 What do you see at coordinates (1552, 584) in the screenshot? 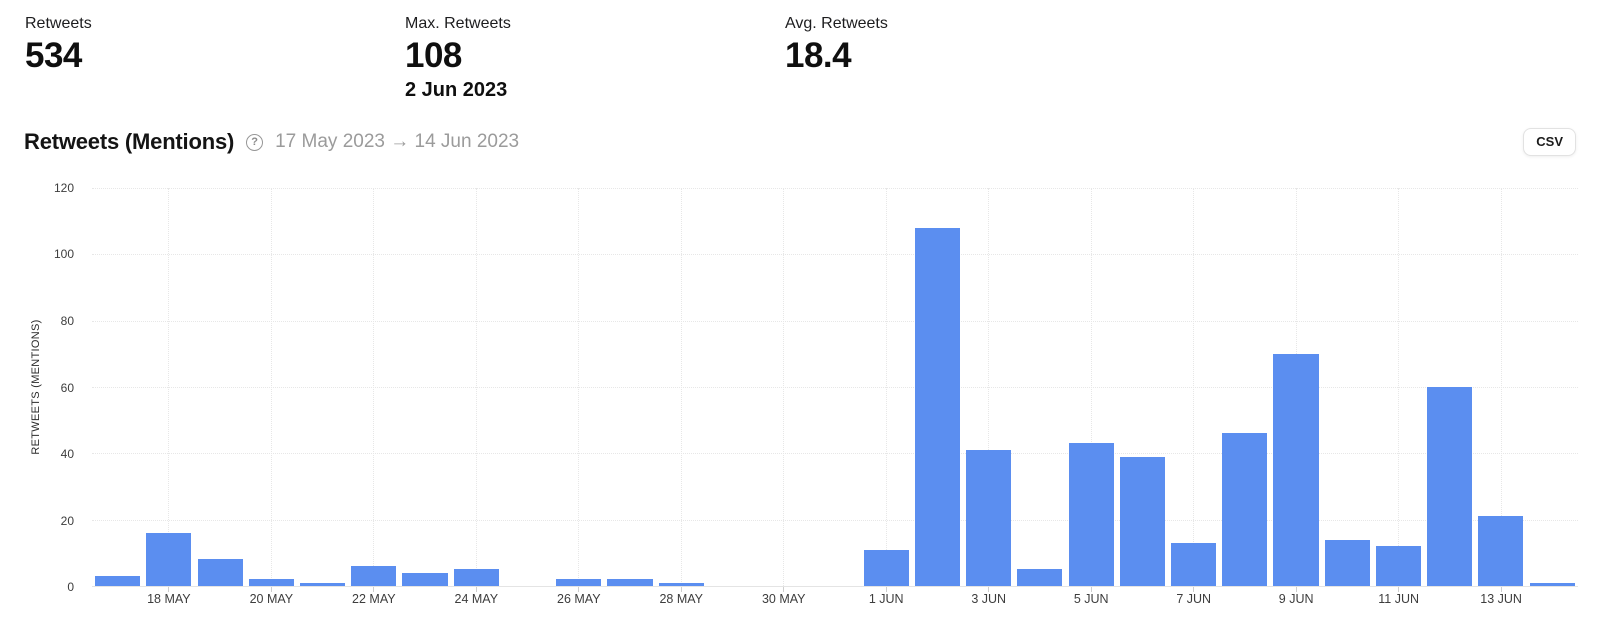
I see `bar-14-jun` at bounding box center [1552, 584].